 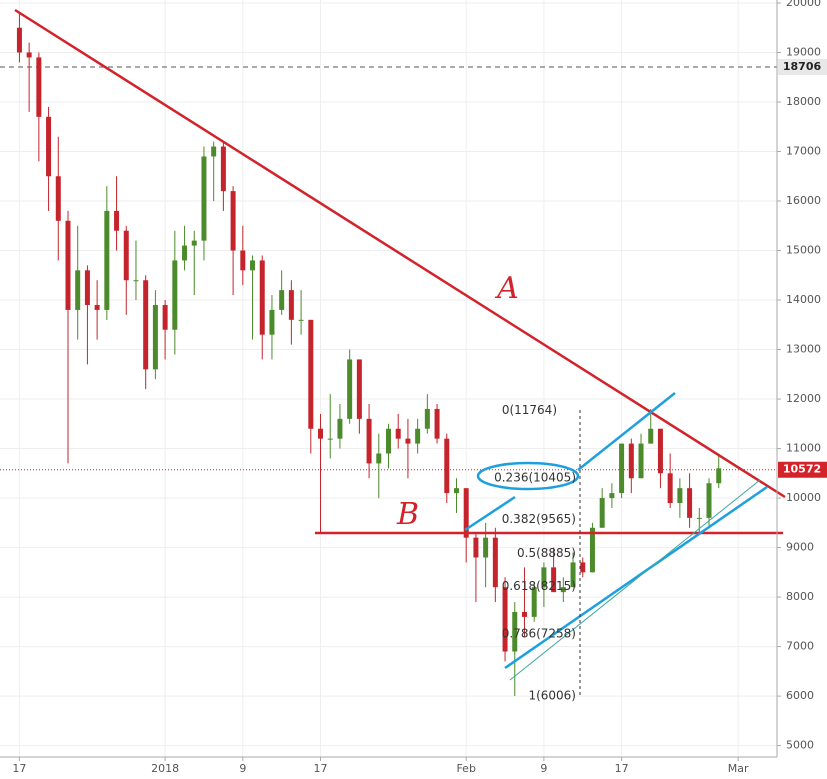 I want to click on y-tick-label: 10000, so click(x=803, y=497).